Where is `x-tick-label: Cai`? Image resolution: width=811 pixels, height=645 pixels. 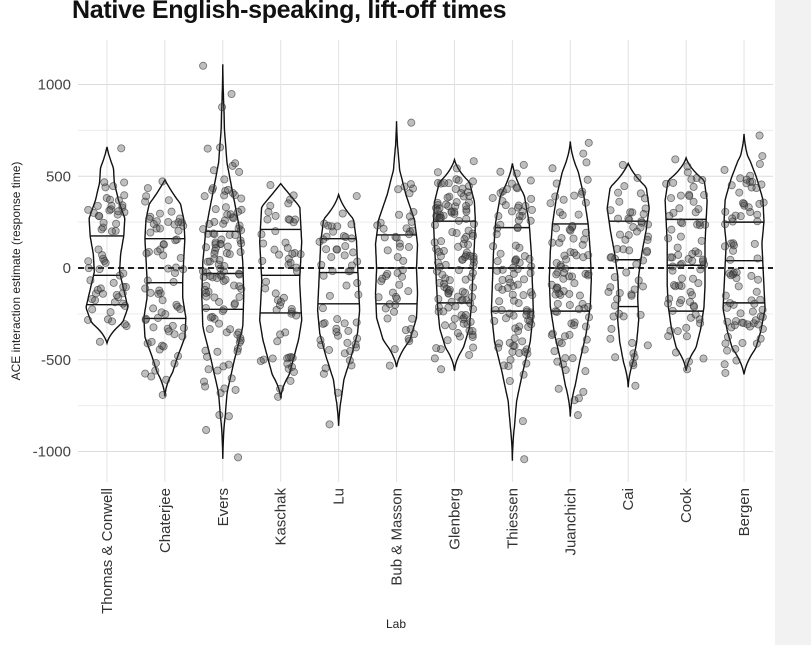 x-tick-label: Cai is located at coordinates (628, 499).